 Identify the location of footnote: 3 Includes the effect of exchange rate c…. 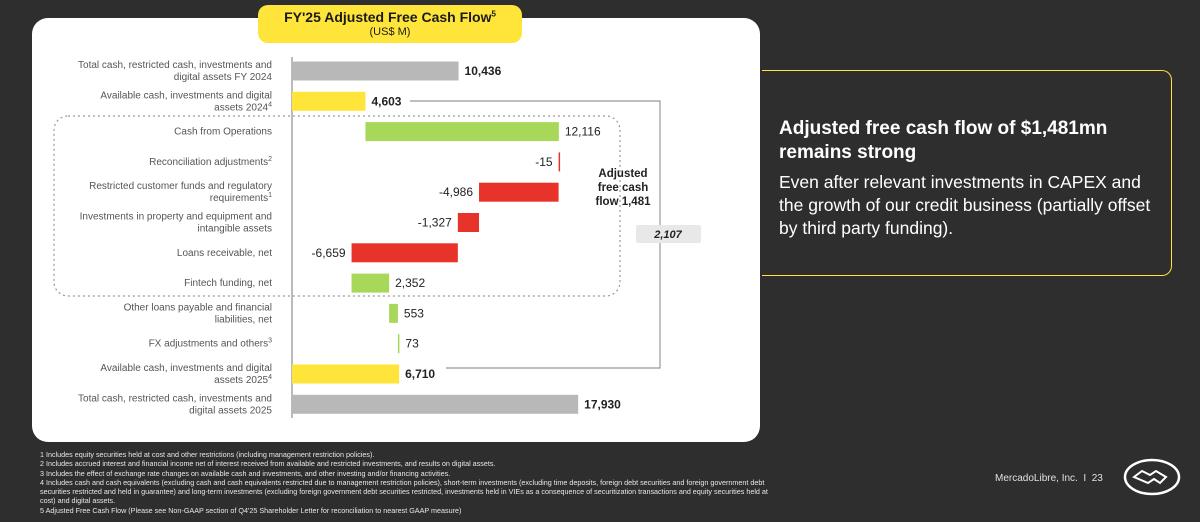
(245, 473).